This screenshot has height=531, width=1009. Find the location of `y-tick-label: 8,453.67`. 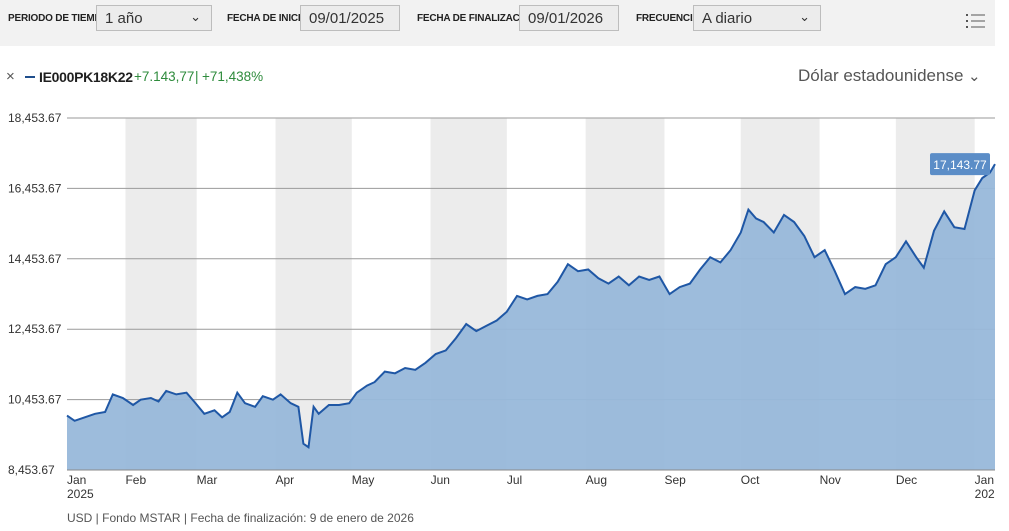

y-tick-label: 8,453.67 is located at coordinates (31, 470).